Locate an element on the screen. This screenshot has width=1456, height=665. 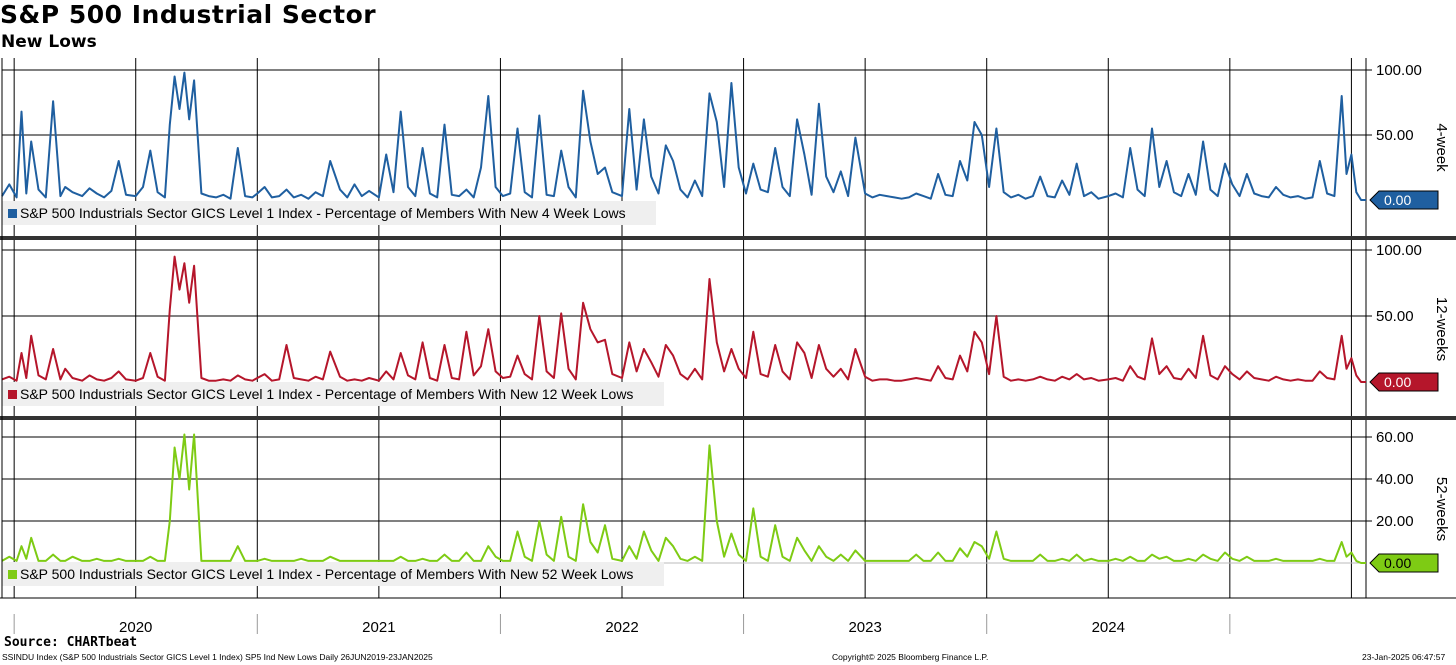
chart-title: S&P 500 Industrial Sector is located at coordinates (188, 14).